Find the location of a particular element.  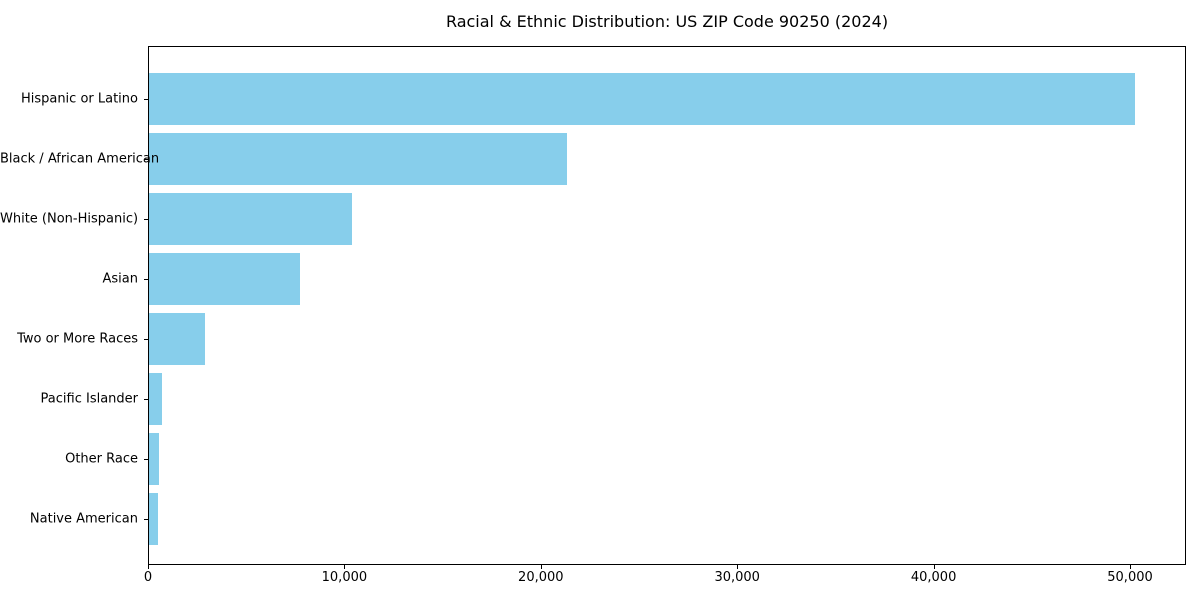

y-tick-label-hispanic-or-latino: Hispanic or Latino is located at coordinates (79, 99).